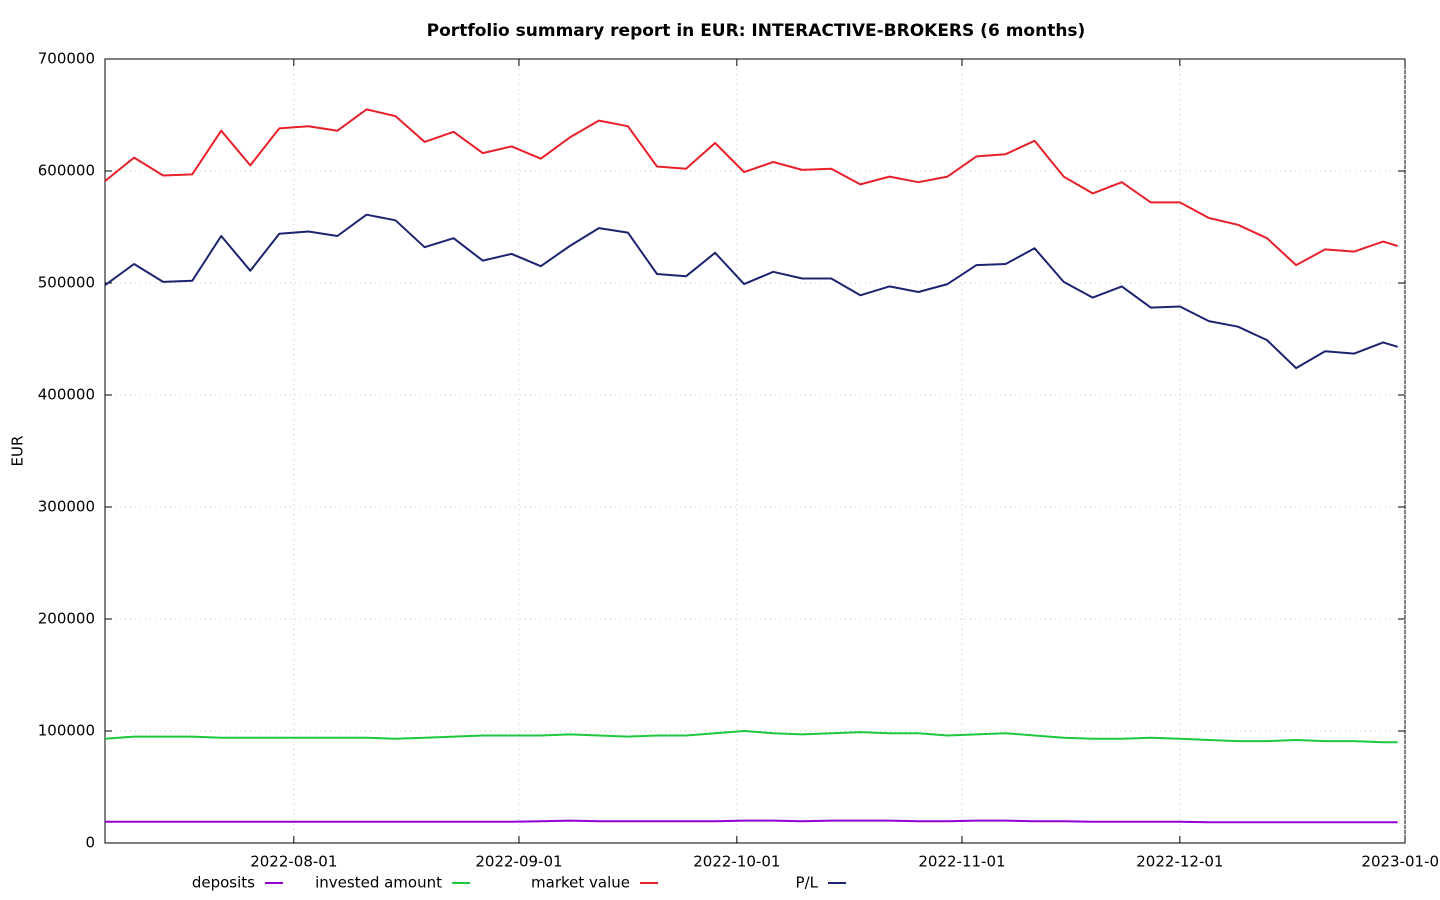 The height and width of the screenshot is (900, 1440). What do you see at coordinates (1179, 862) in the screenshot?
I see `x-tick-label: 2022-12-01` at bounding box center [1179, 862].